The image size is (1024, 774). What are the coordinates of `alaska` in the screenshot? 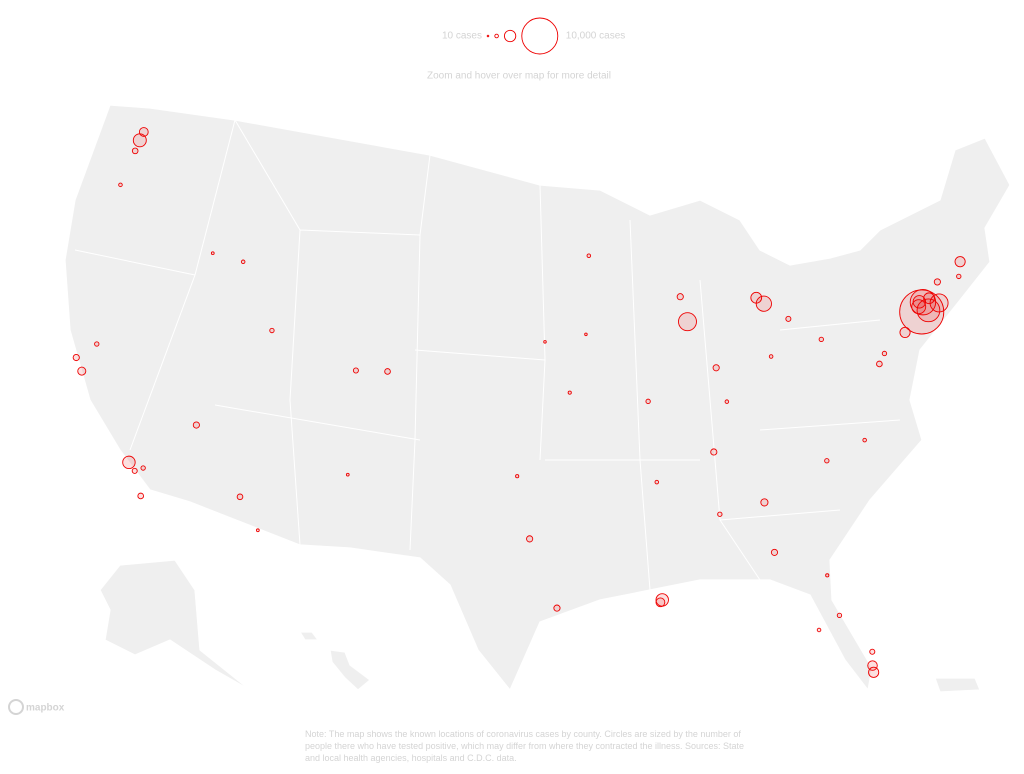 It's located at (175, 625).